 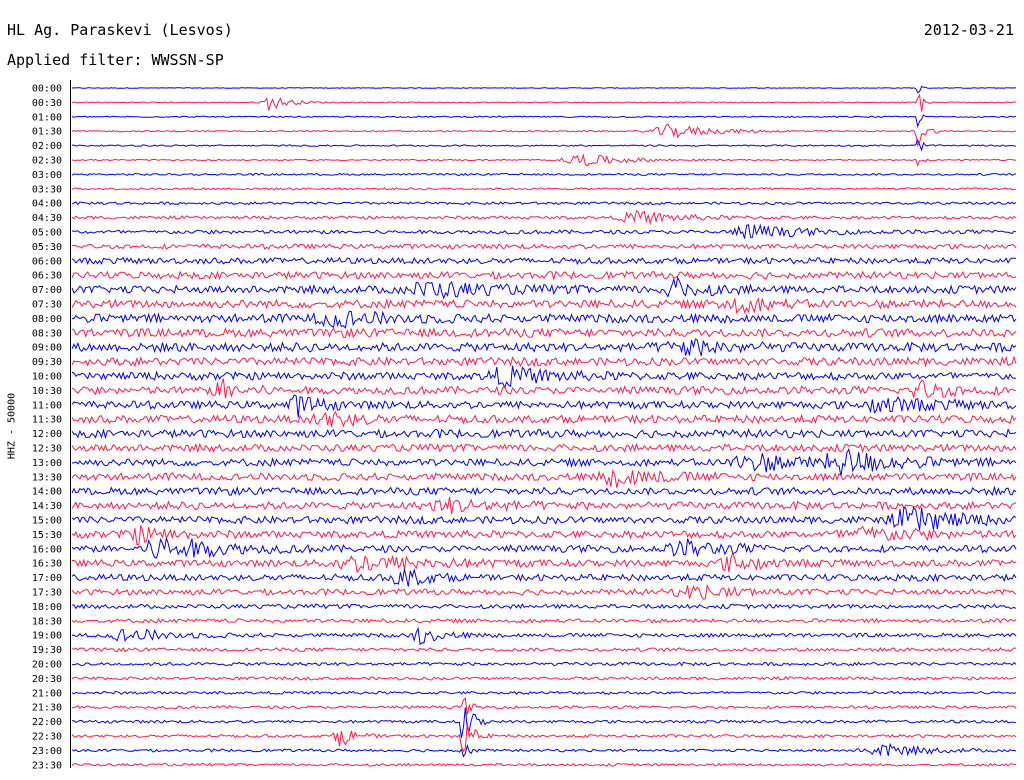 What do you see at coordinates (47, 506) in the screenshot?
I see `tick-label: 14:30` at bounding box center [47, 506].